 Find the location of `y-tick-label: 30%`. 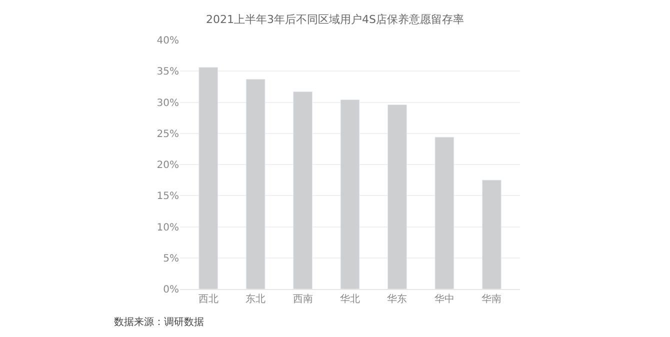

y-tick-label: 30% is located at coordinates (167, 103).